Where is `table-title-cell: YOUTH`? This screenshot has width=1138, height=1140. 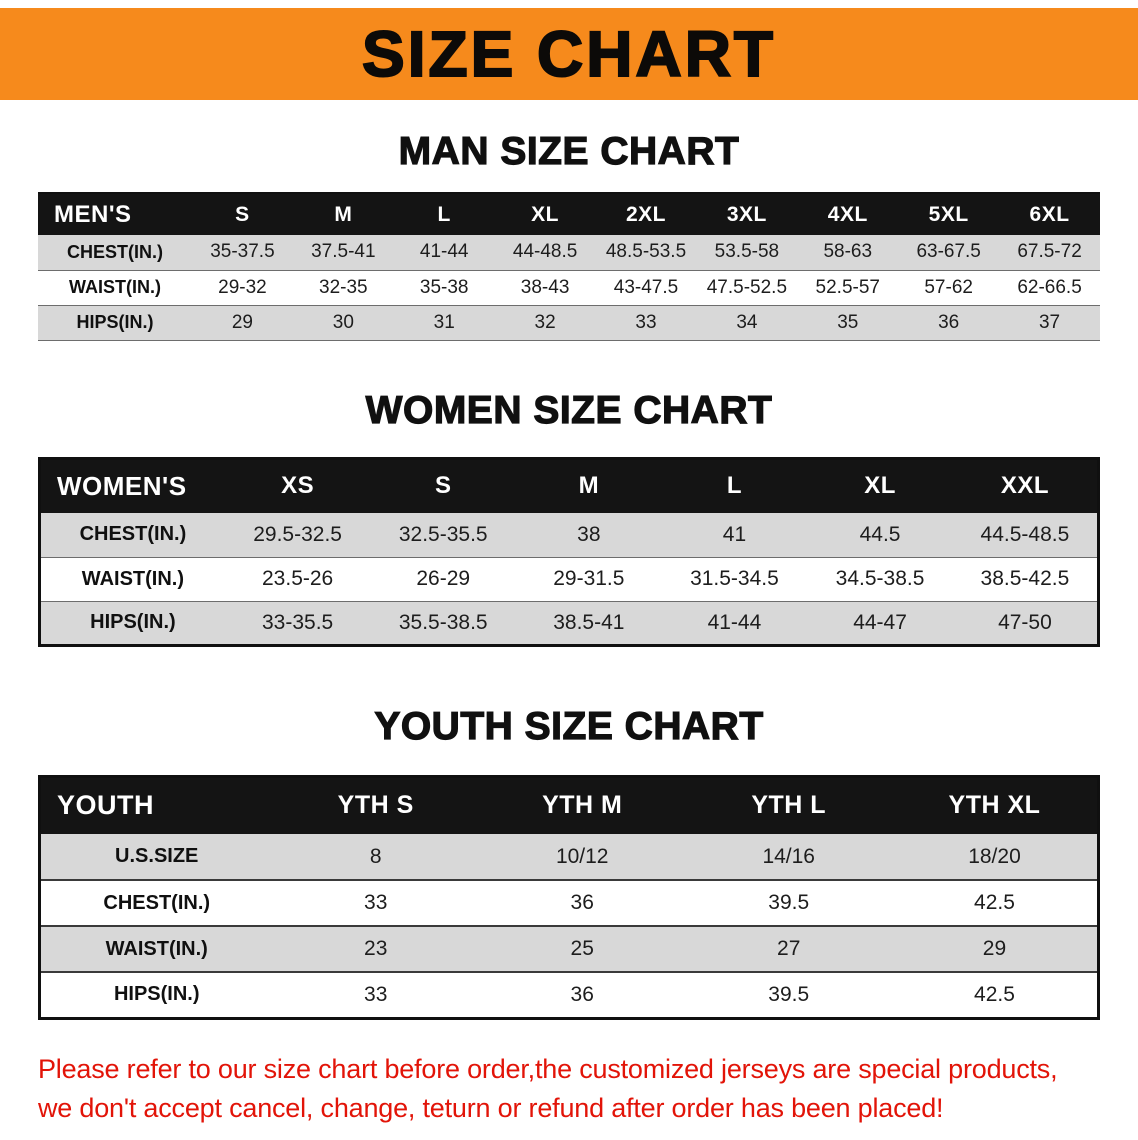 table-title-cell: YOUTH is located at coordinates (156, 805).